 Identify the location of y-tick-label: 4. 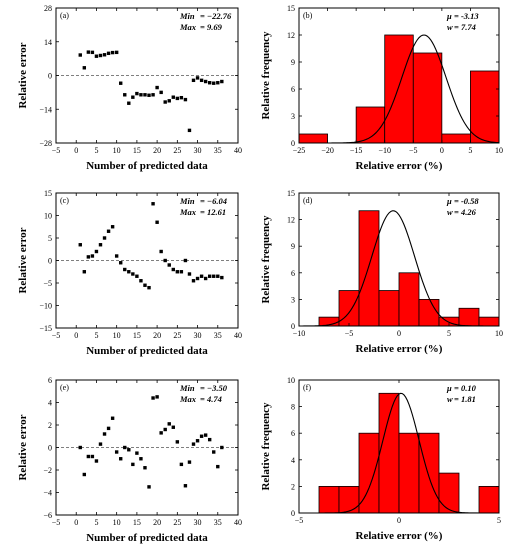
(50, 403).